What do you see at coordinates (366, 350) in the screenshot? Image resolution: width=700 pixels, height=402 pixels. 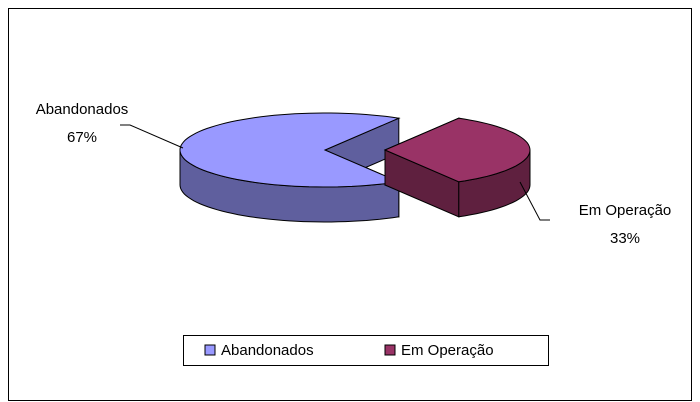 I see `legend-box` at bounding box center [366, 350].